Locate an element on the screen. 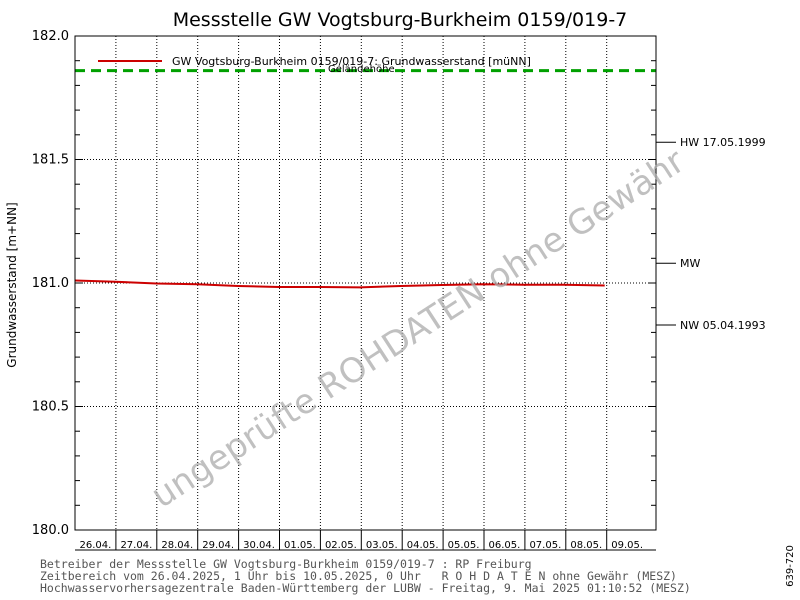 The image size is (800, 600). side-code: 639-720 is located at coordinates (790, 566).